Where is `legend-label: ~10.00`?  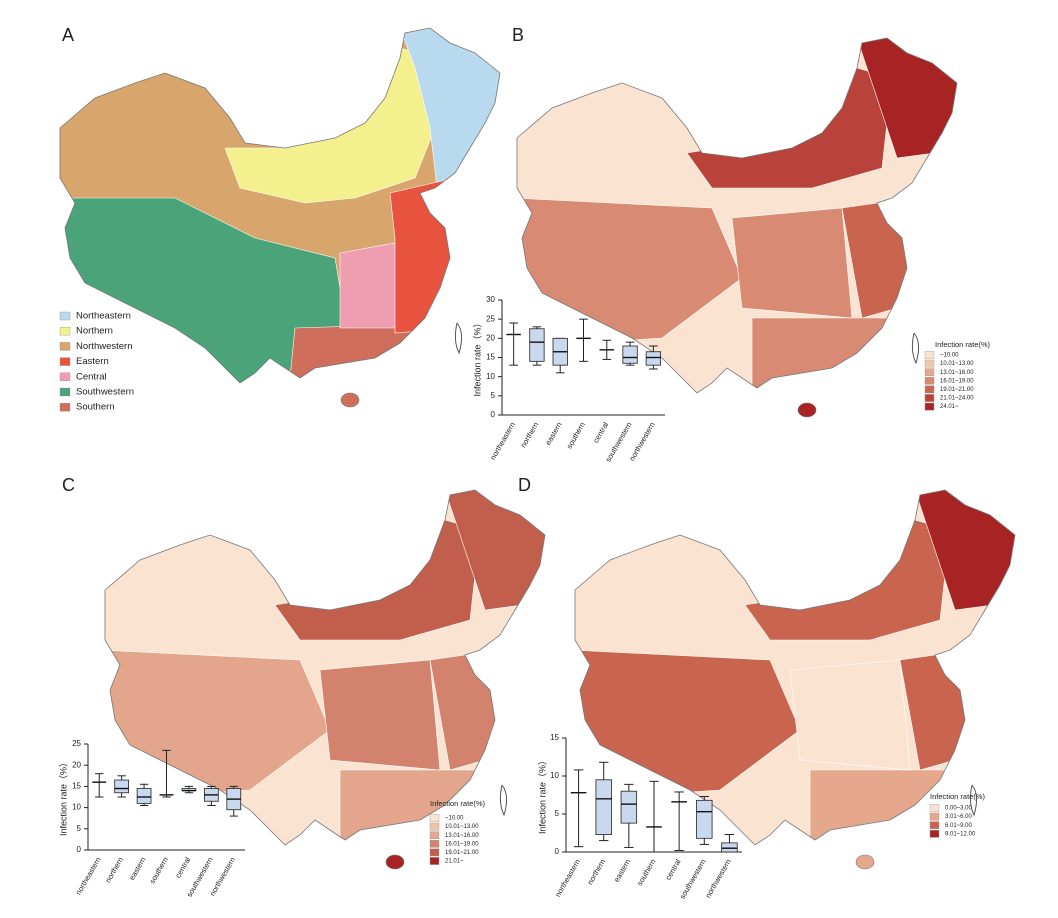 legend-label: ~10.00 is located at coordinates (949, 356).